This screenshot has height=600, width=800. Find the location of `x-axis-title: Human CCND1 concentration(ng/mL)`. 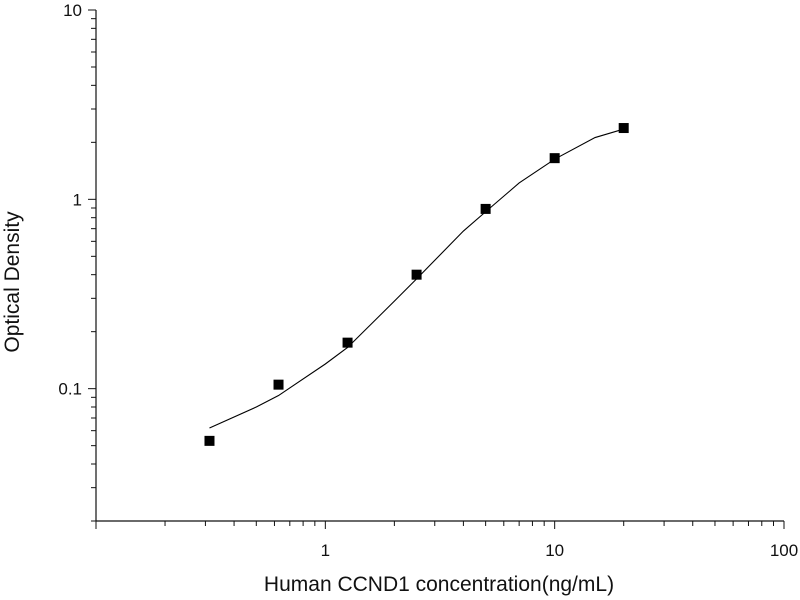

x-axis-title: Human CCND1 concentration(ng/mL) is located at coordinates (439, 584).